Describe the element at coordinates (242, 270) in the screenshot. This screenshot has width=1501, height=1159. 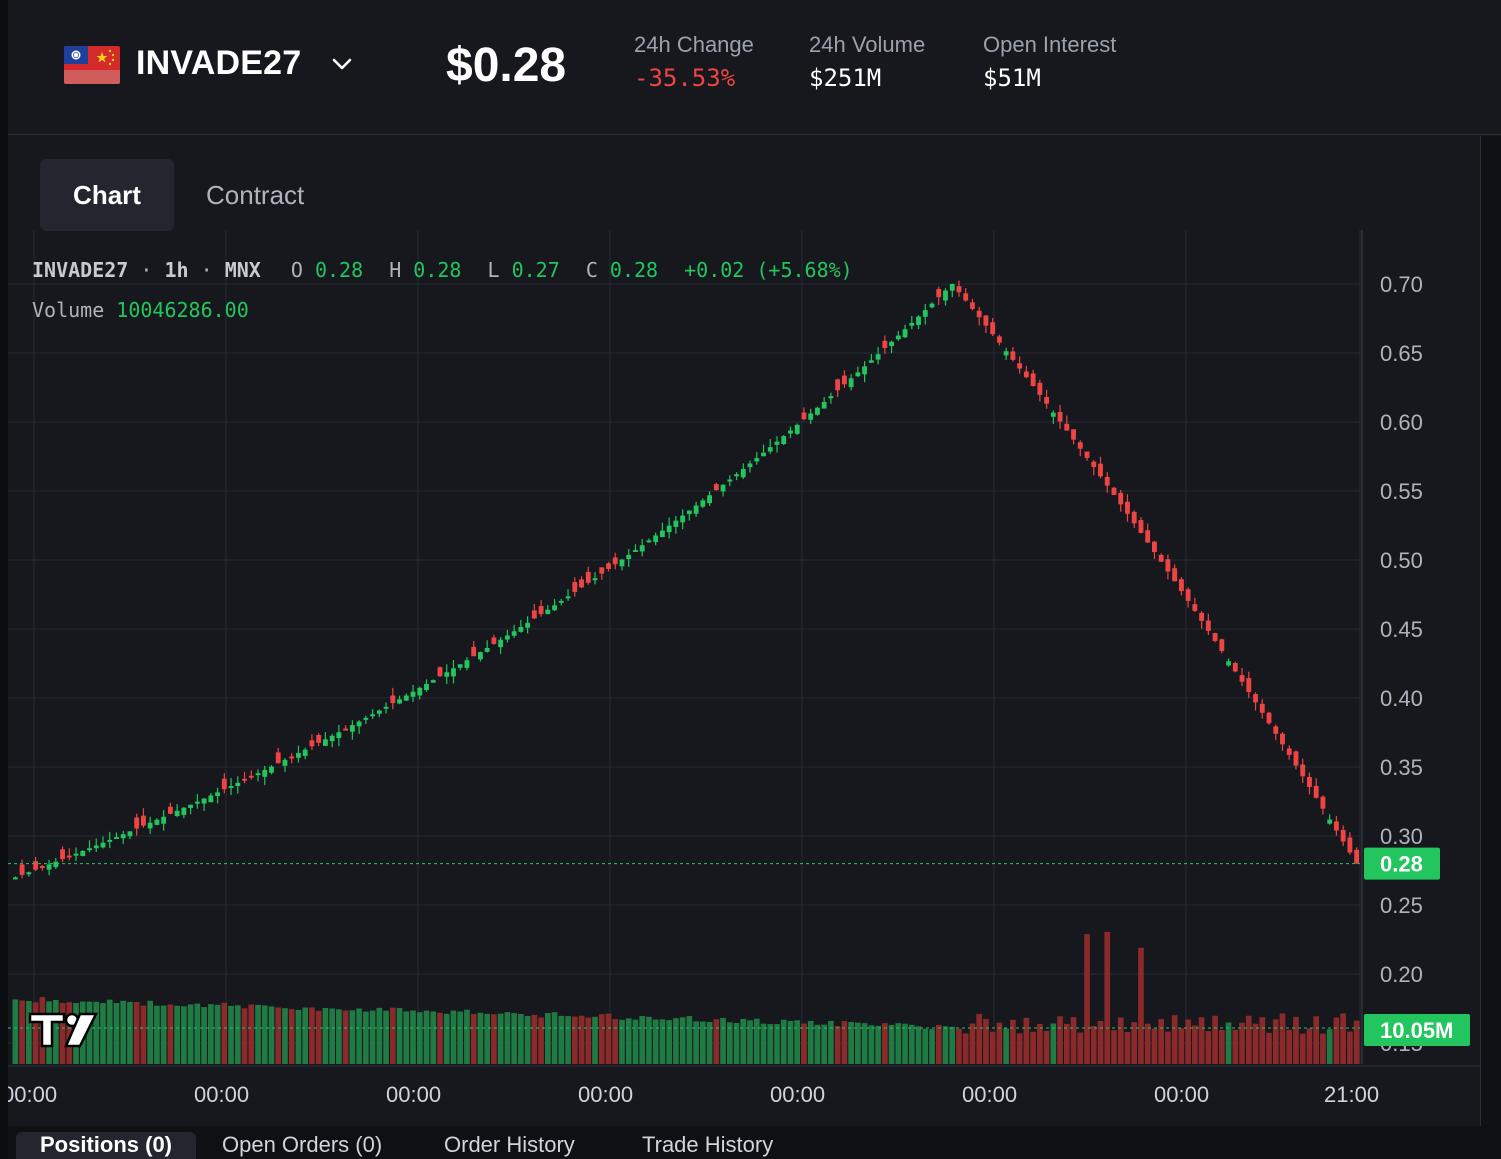
I see `legend-exchange: MNX` at that location.